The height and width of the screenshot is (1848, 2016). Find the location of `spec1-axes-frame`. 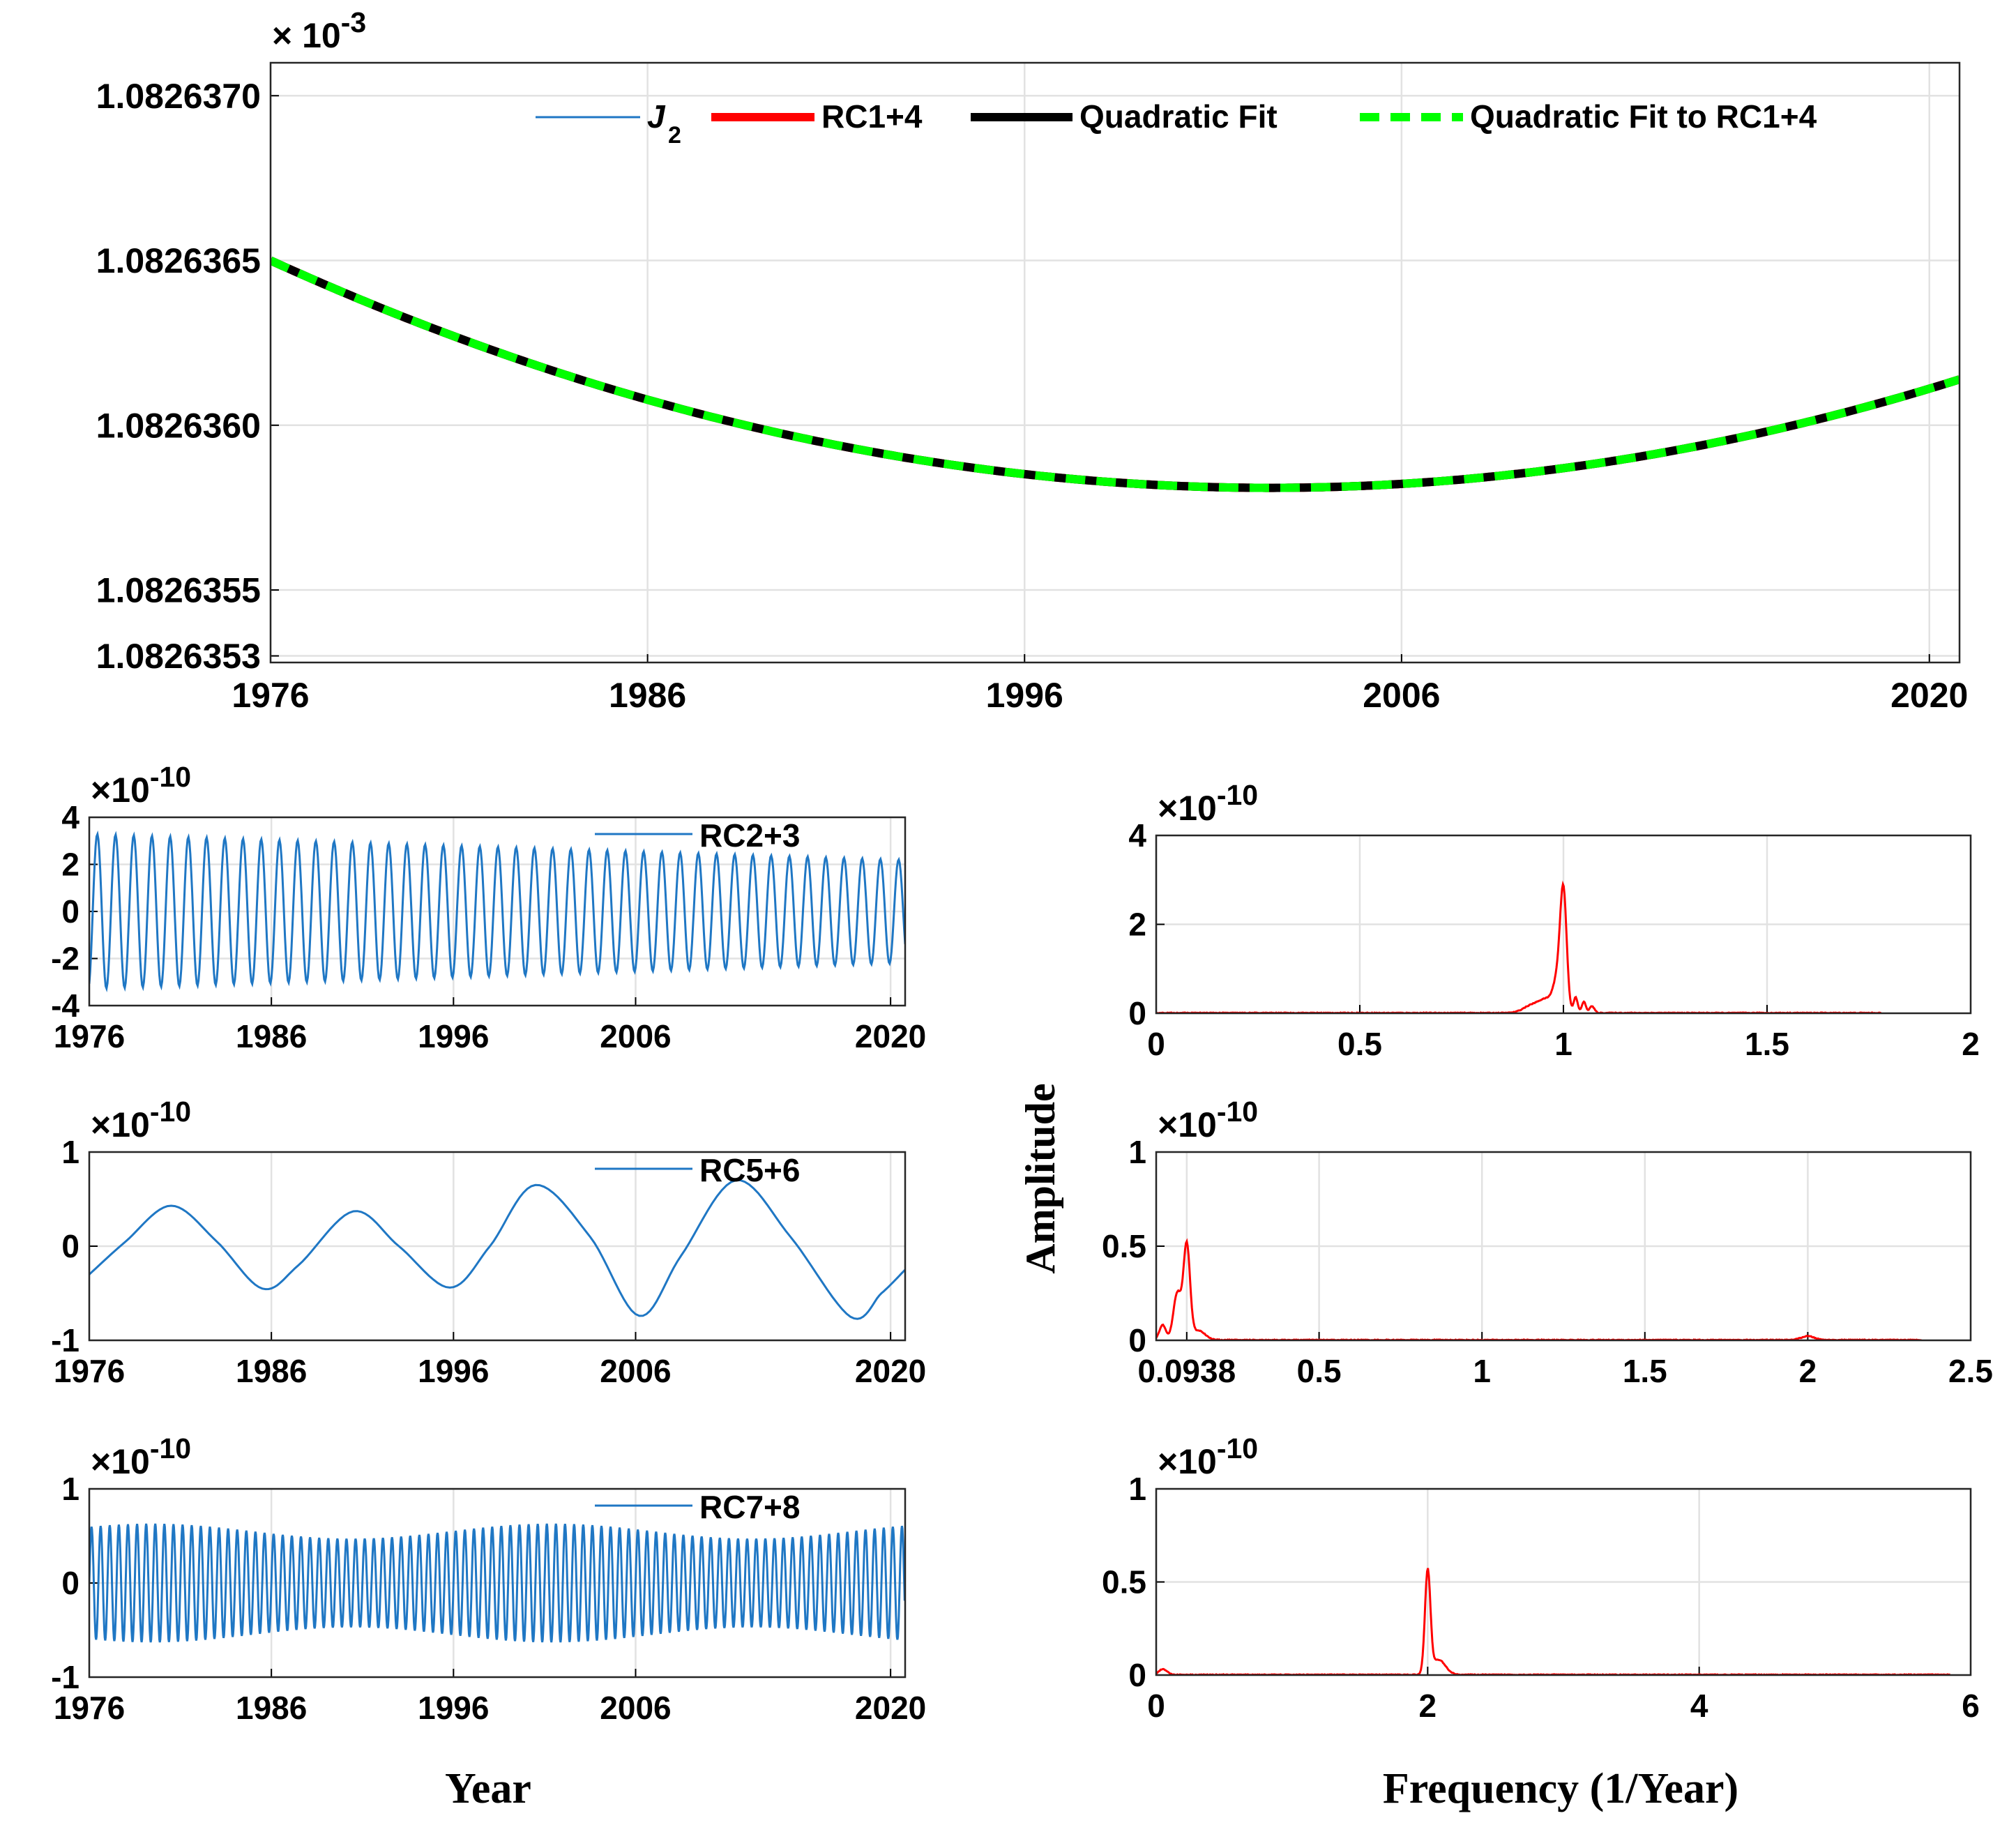

spec1-axes-frame is located at coordinates (1563, 924).